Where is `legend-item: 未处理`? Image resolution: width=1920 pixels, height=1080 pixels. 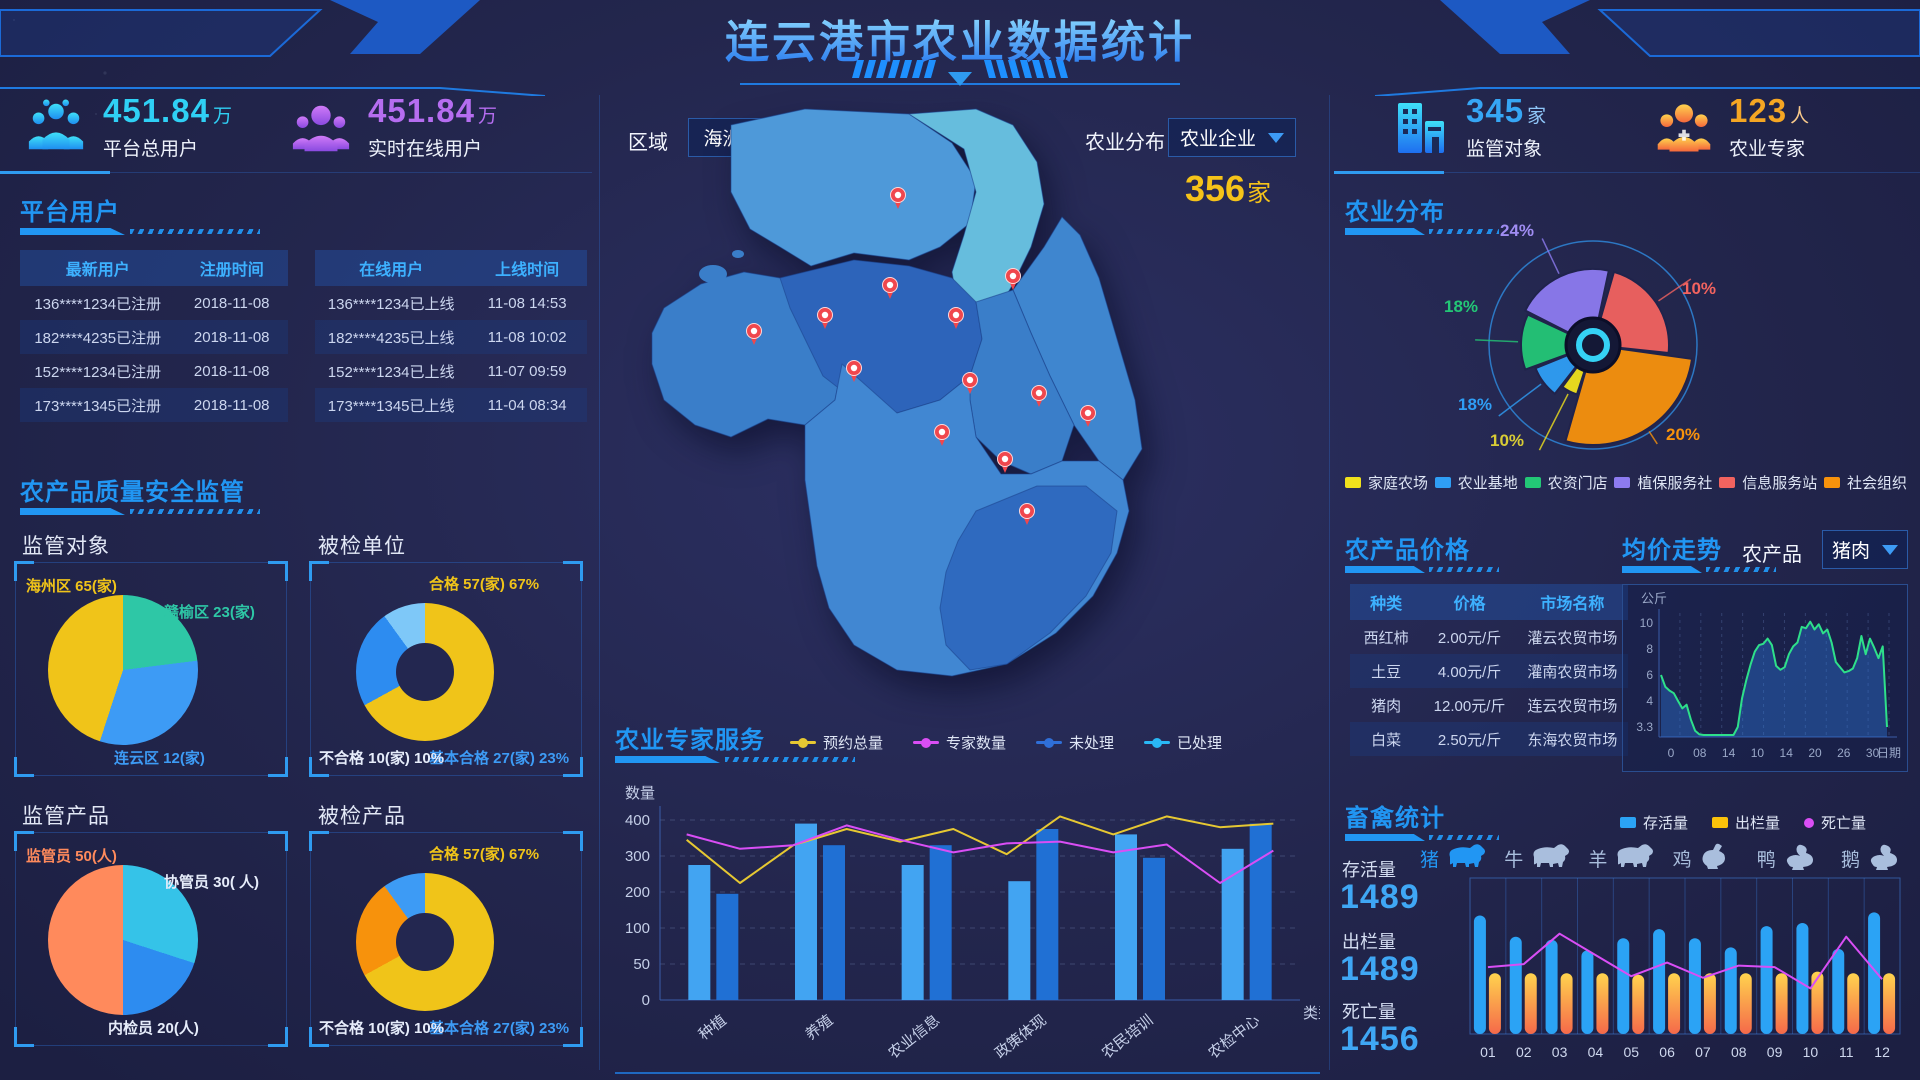 legend-item: 未处理 is located at coordinates (1075, 742).